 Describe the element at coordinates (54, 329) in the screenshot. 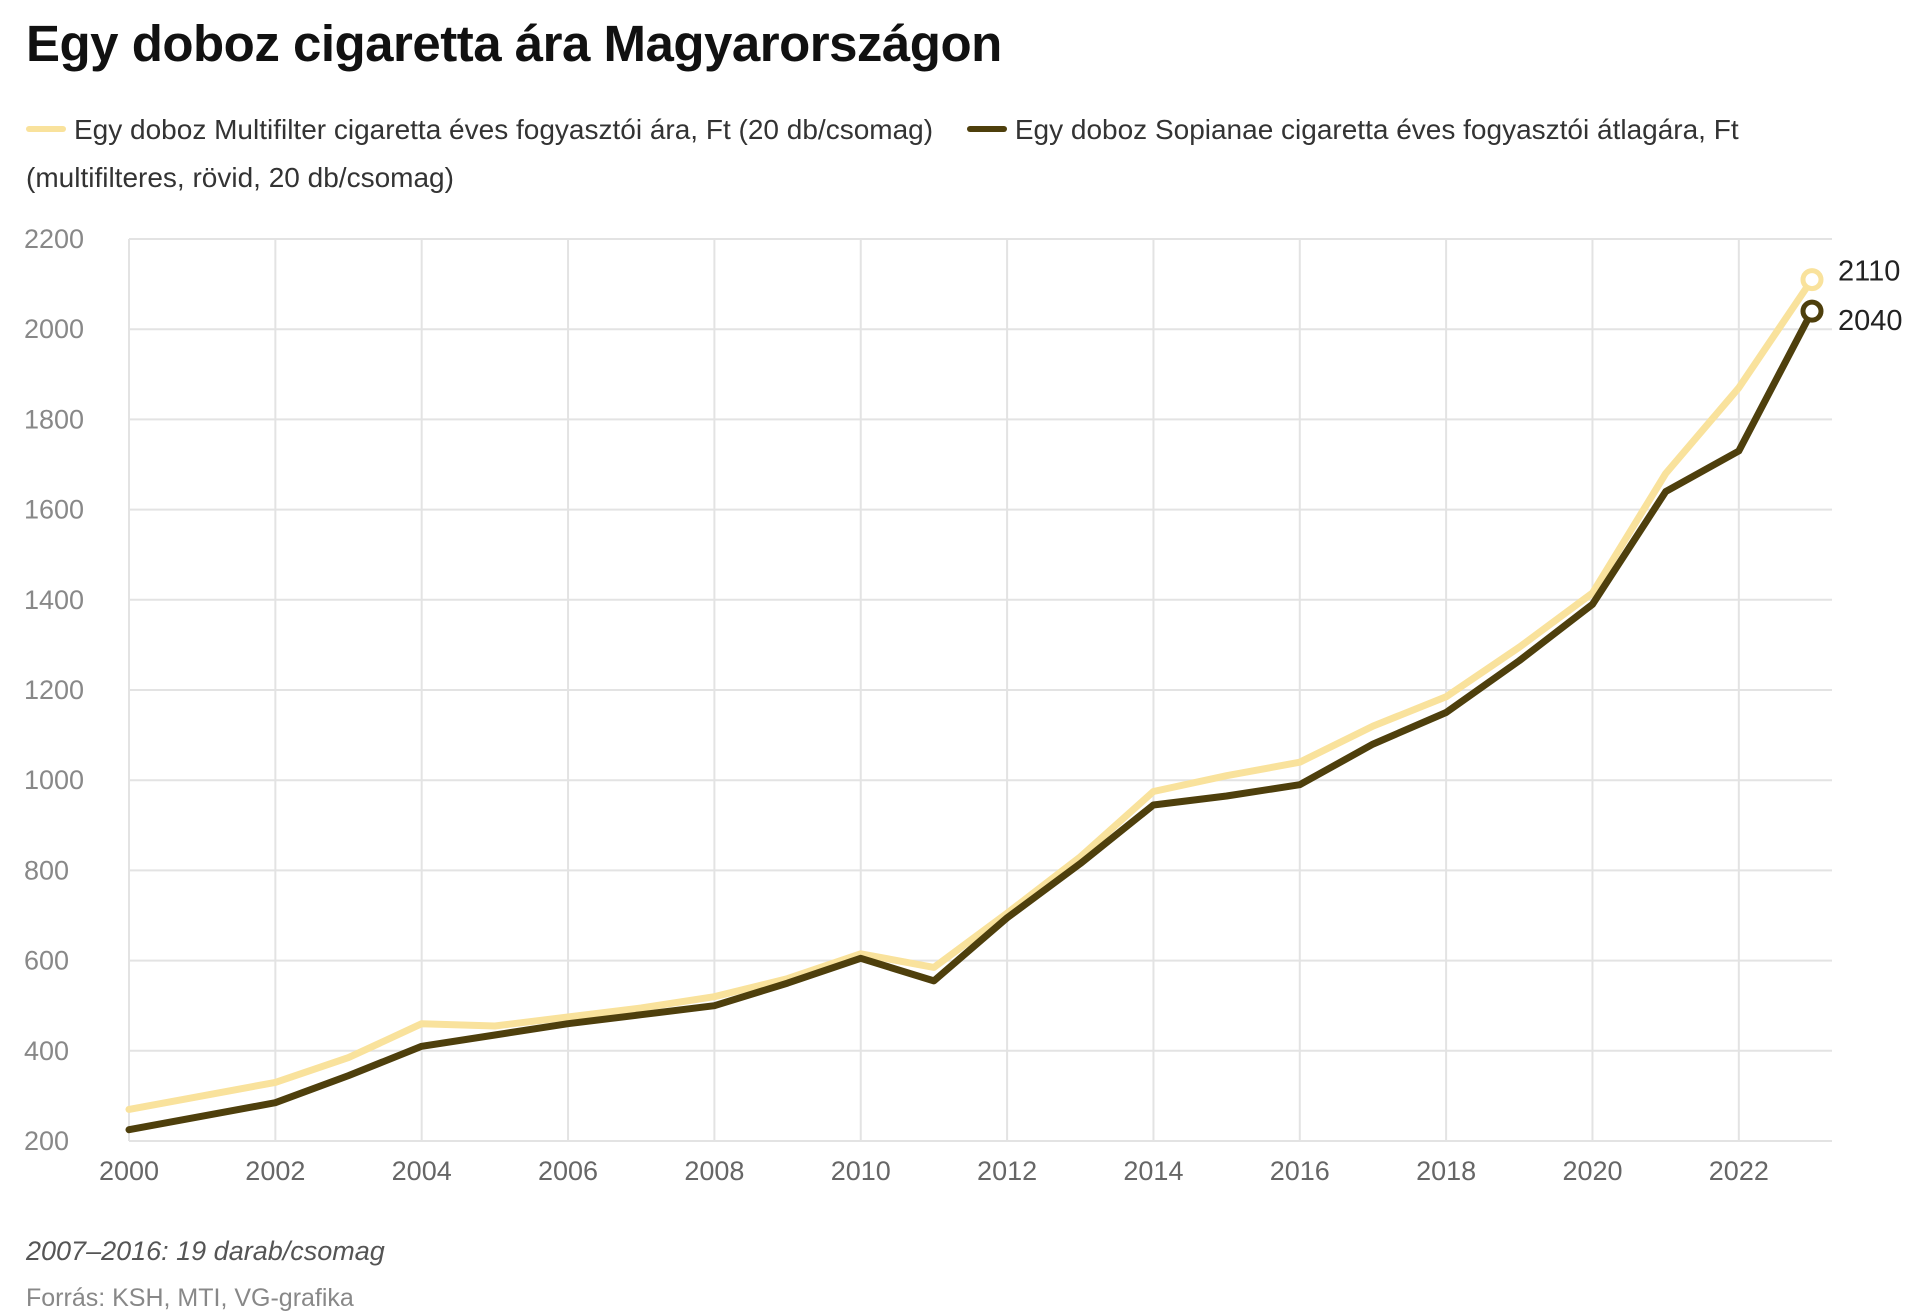

I see `y-tick-label: 2000` at that location.